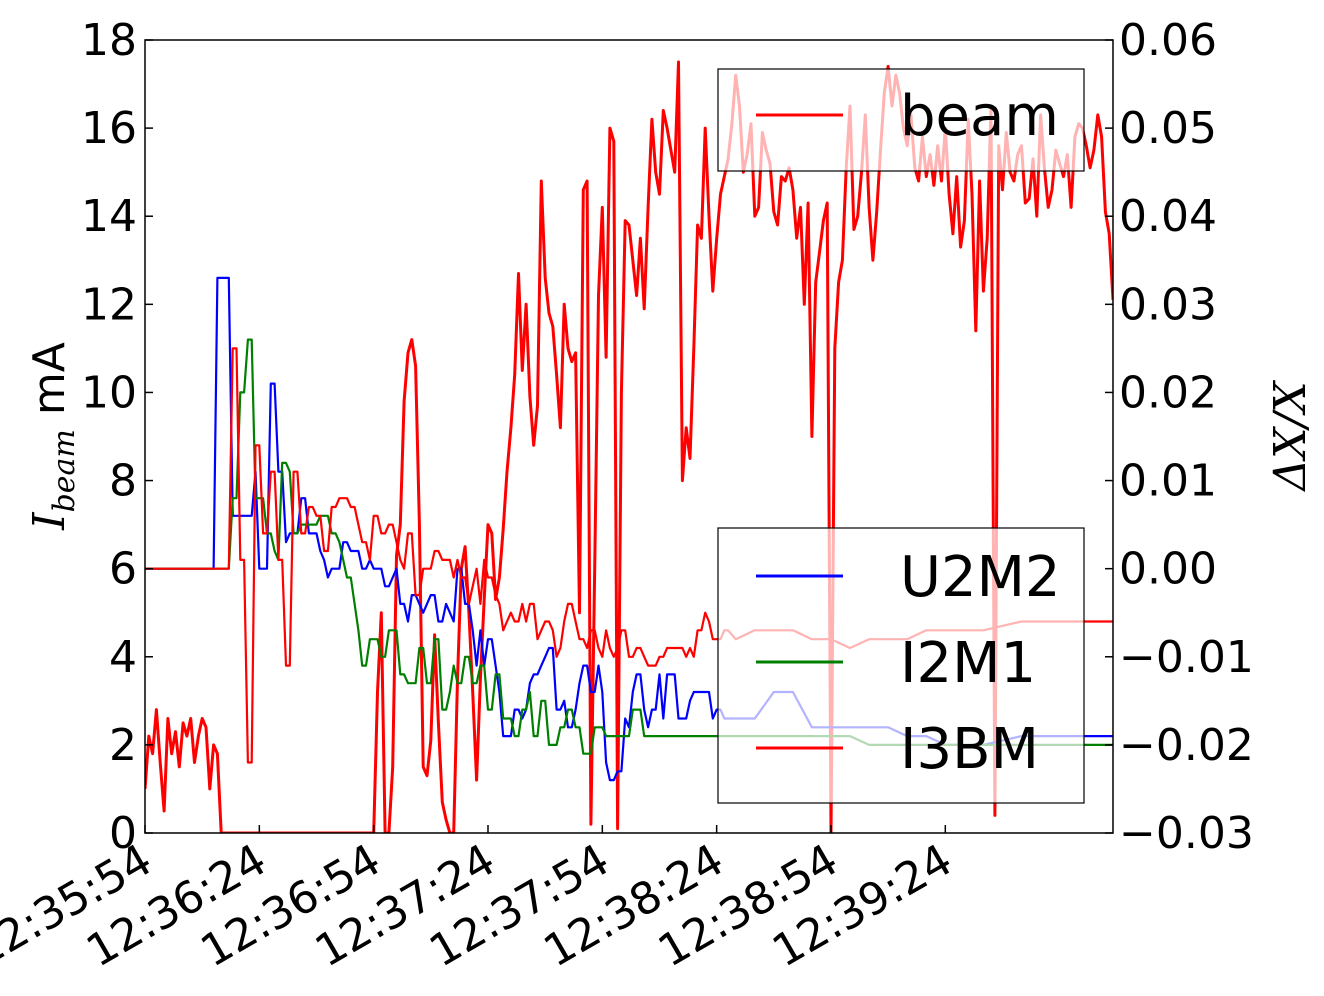  Describe the element at coordinates (1168, 481) in the screenshot. I see `y-right-tick-label: 0.01` at that location.